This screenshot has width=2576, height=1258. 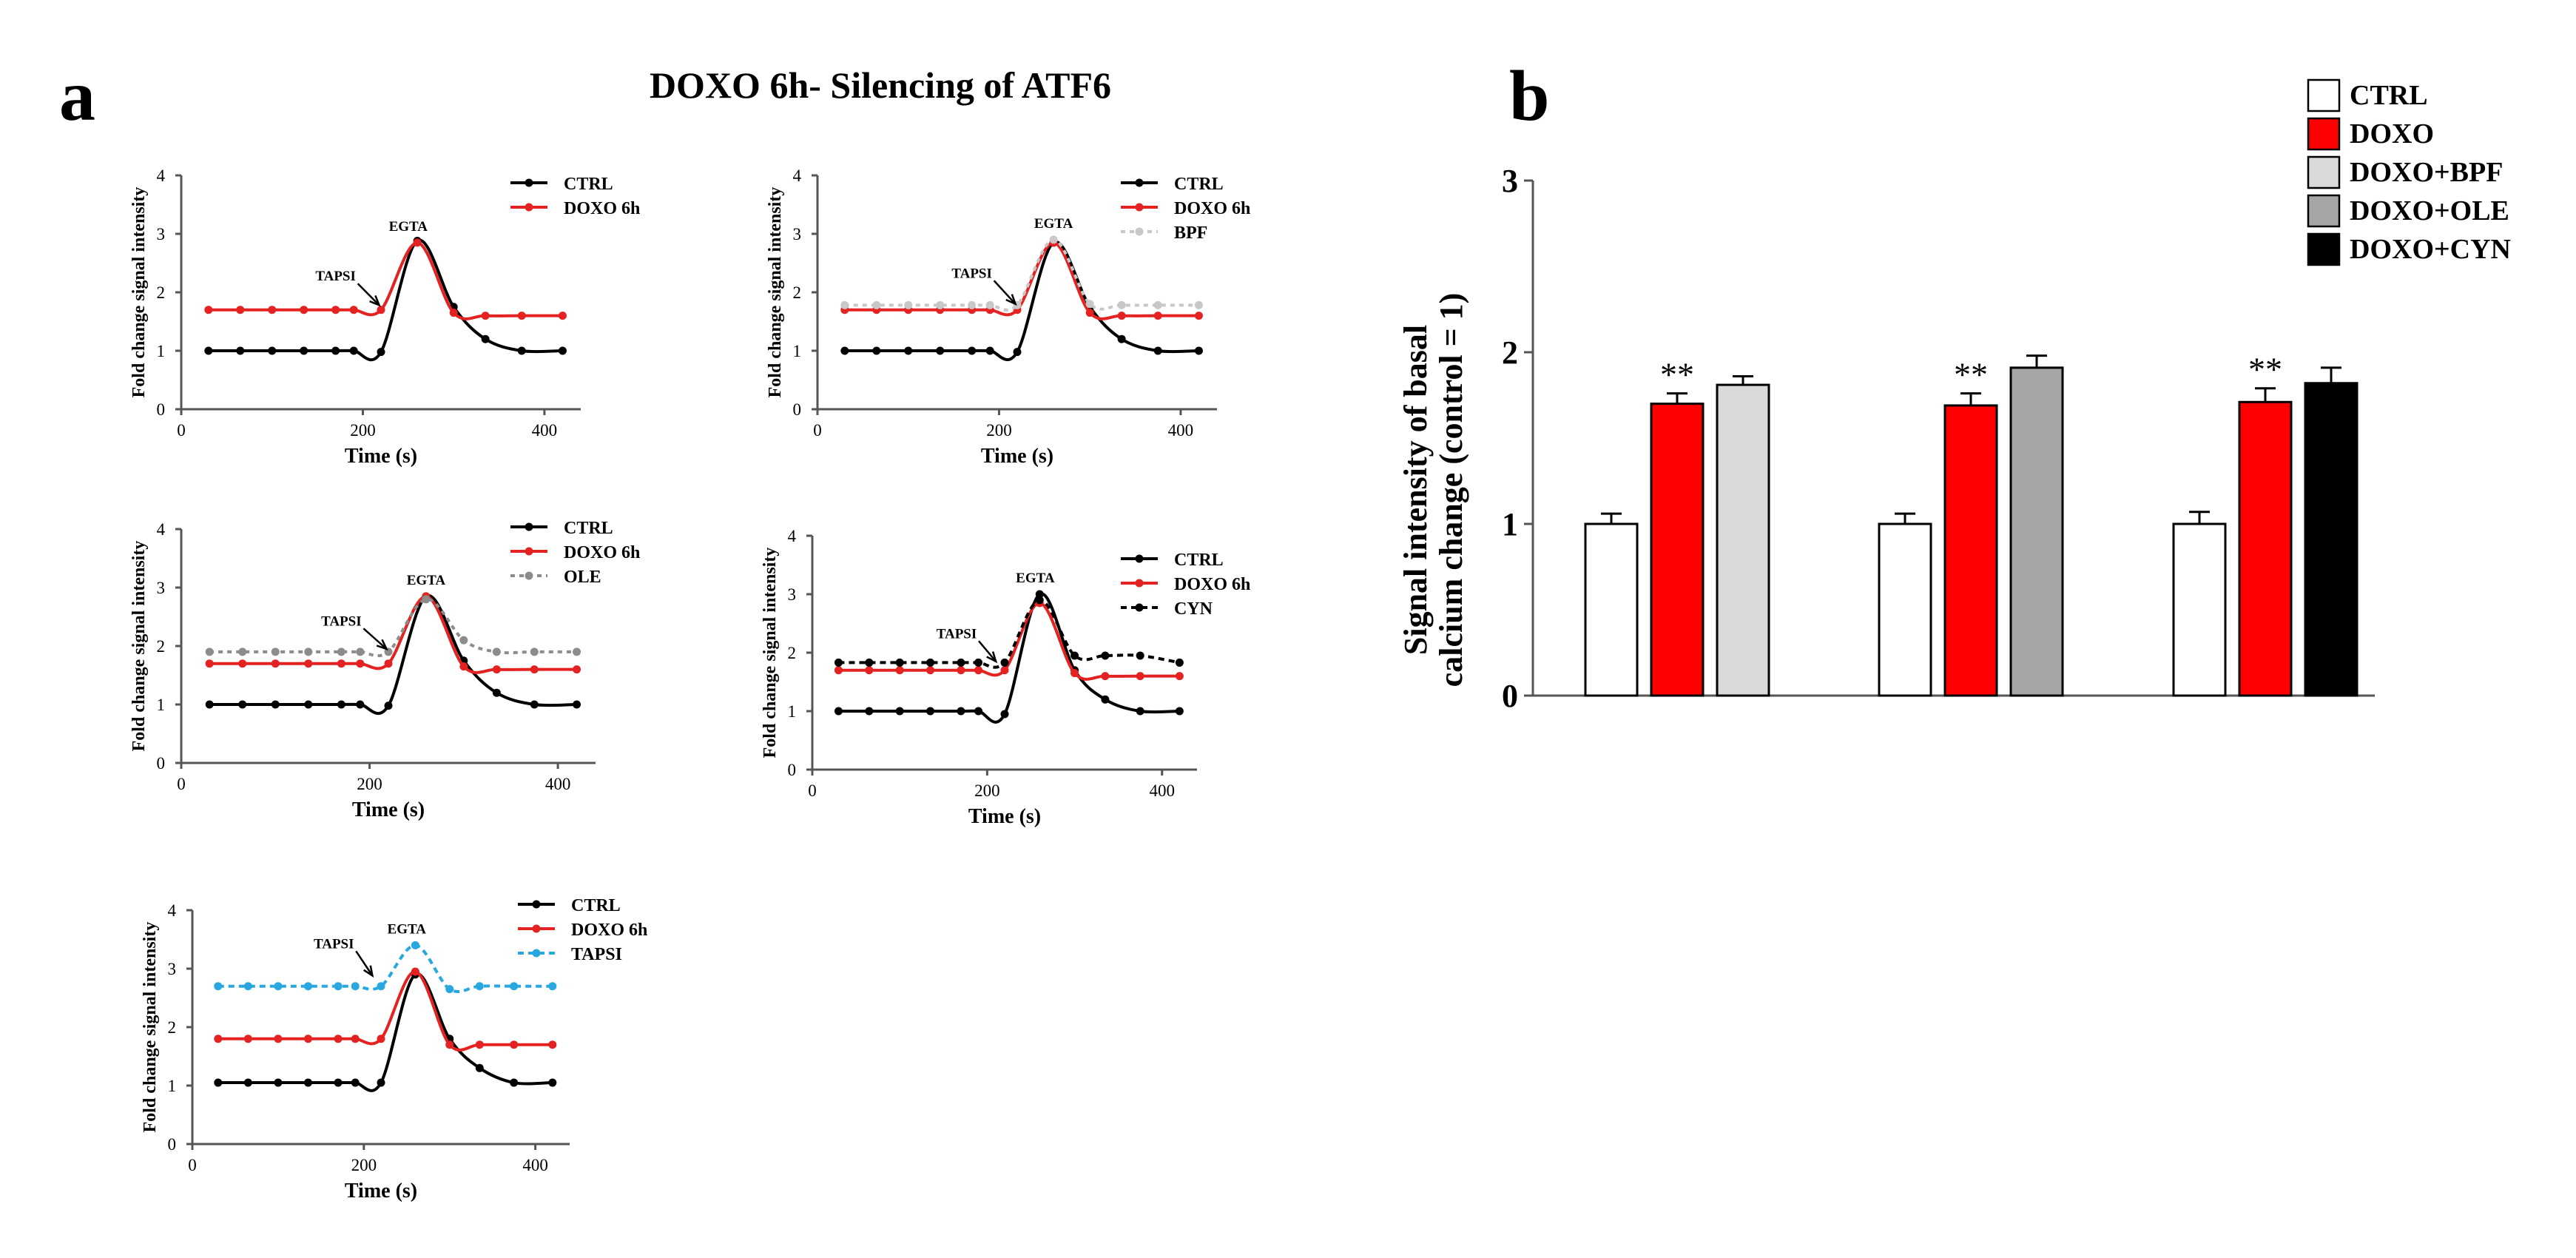 I want to click on legend-label: BPF, so click(x=1190, y=233).